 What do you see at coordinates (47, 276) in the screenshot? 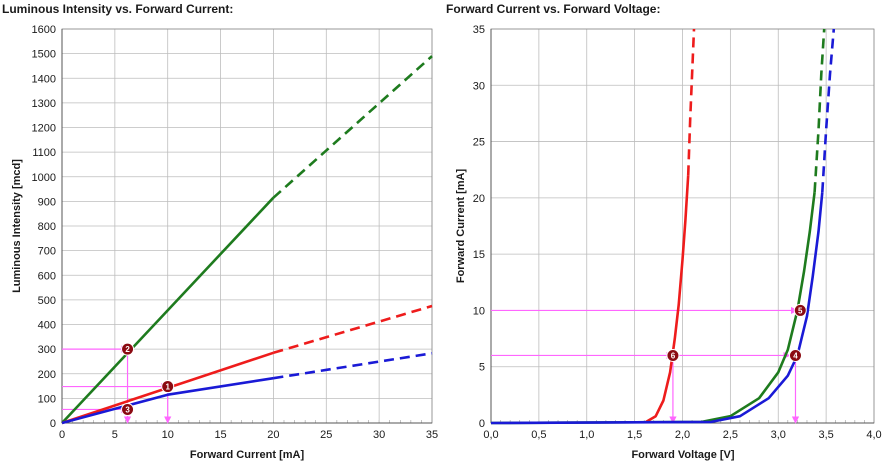
I see `y-tick-label: 600` at bounding box center [47, 276].